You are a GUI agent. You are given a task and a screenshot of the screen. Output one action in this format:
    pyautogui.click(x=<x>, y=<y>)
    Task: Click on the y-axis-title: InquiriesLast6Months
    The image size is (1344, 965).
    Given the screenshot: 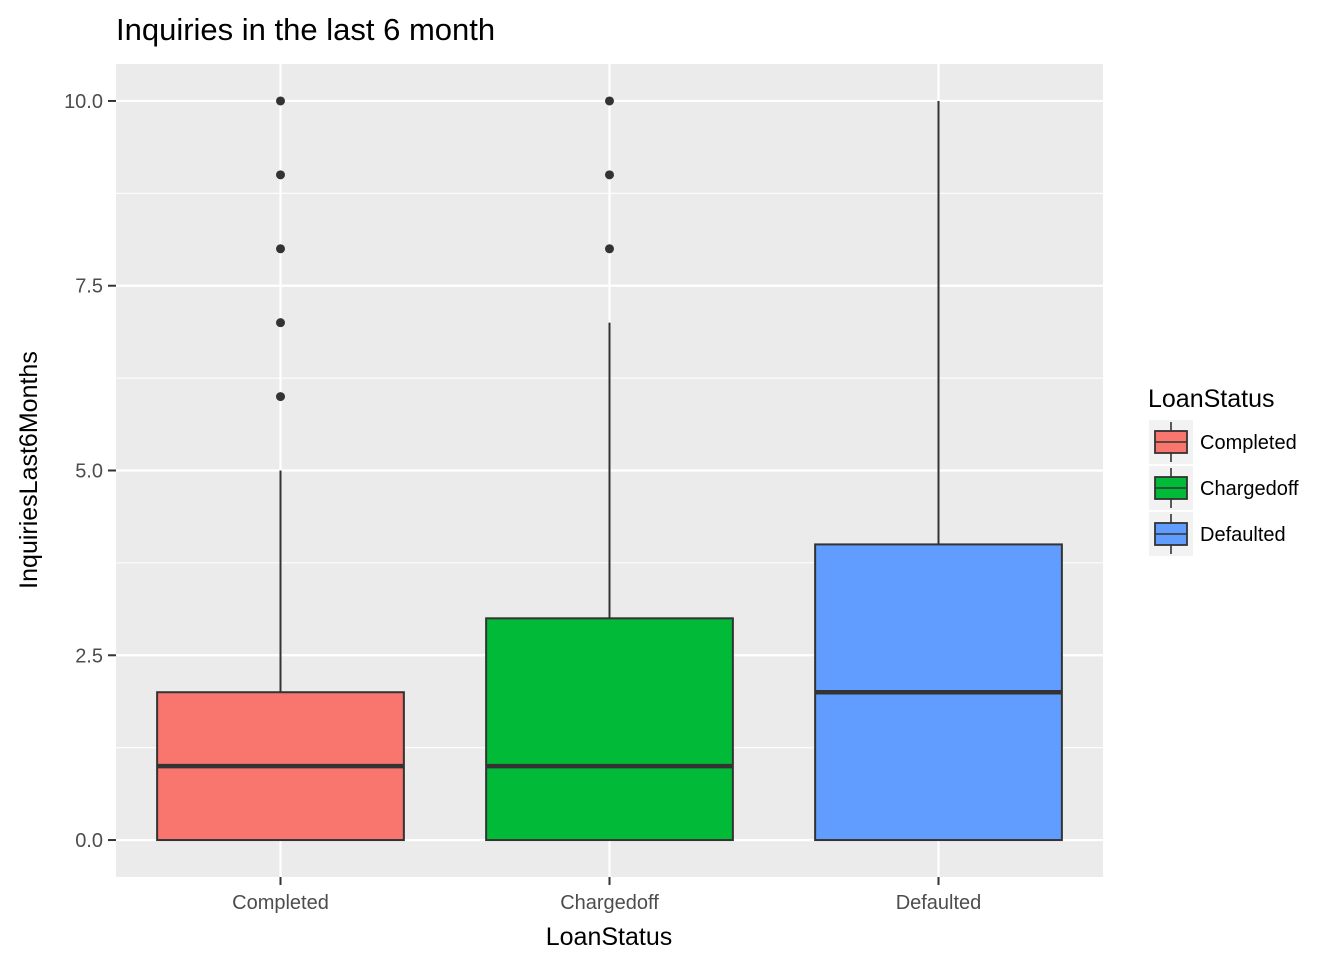 What is the action you would take?
    pyautogui.click(x=29, y=470)
    